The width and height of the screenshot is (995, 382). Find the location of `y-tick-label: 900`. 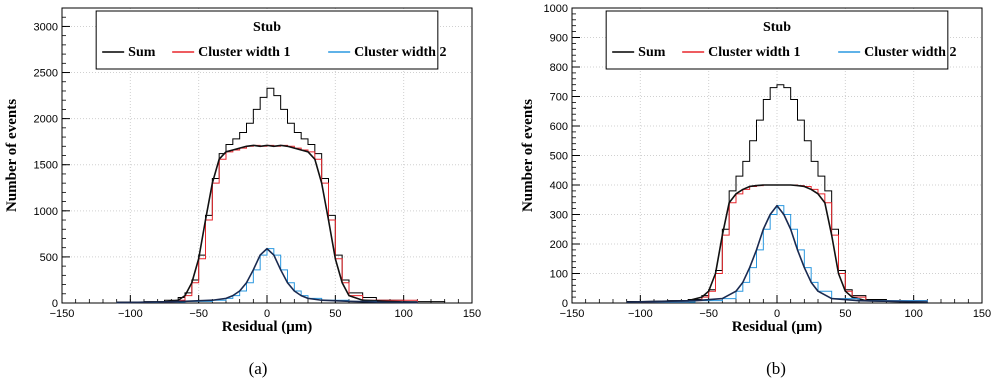

y-tick-label: 900 is located at coordinates (559, 39).